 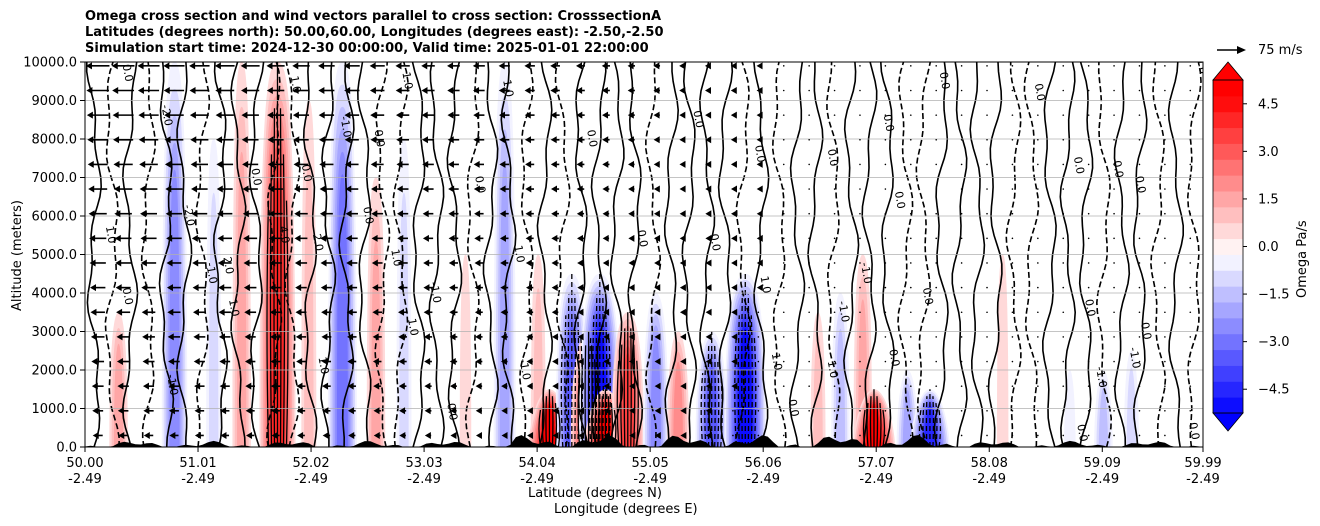 I want to click on colorbar-level--4.75, so click(x=1228, y=389).